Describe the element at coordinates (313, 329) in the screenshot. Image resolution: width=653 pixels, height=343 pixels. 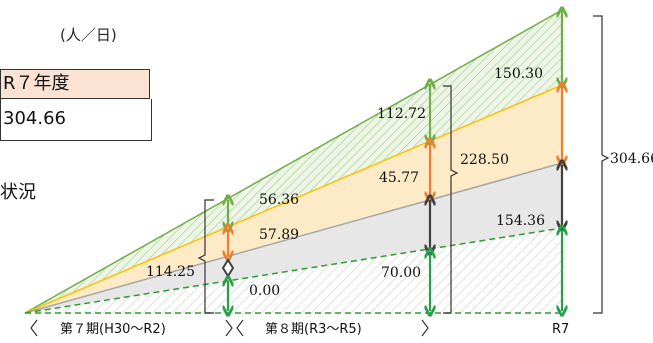
I see `axis-period8: 第８期(R3～R5)` at that location.